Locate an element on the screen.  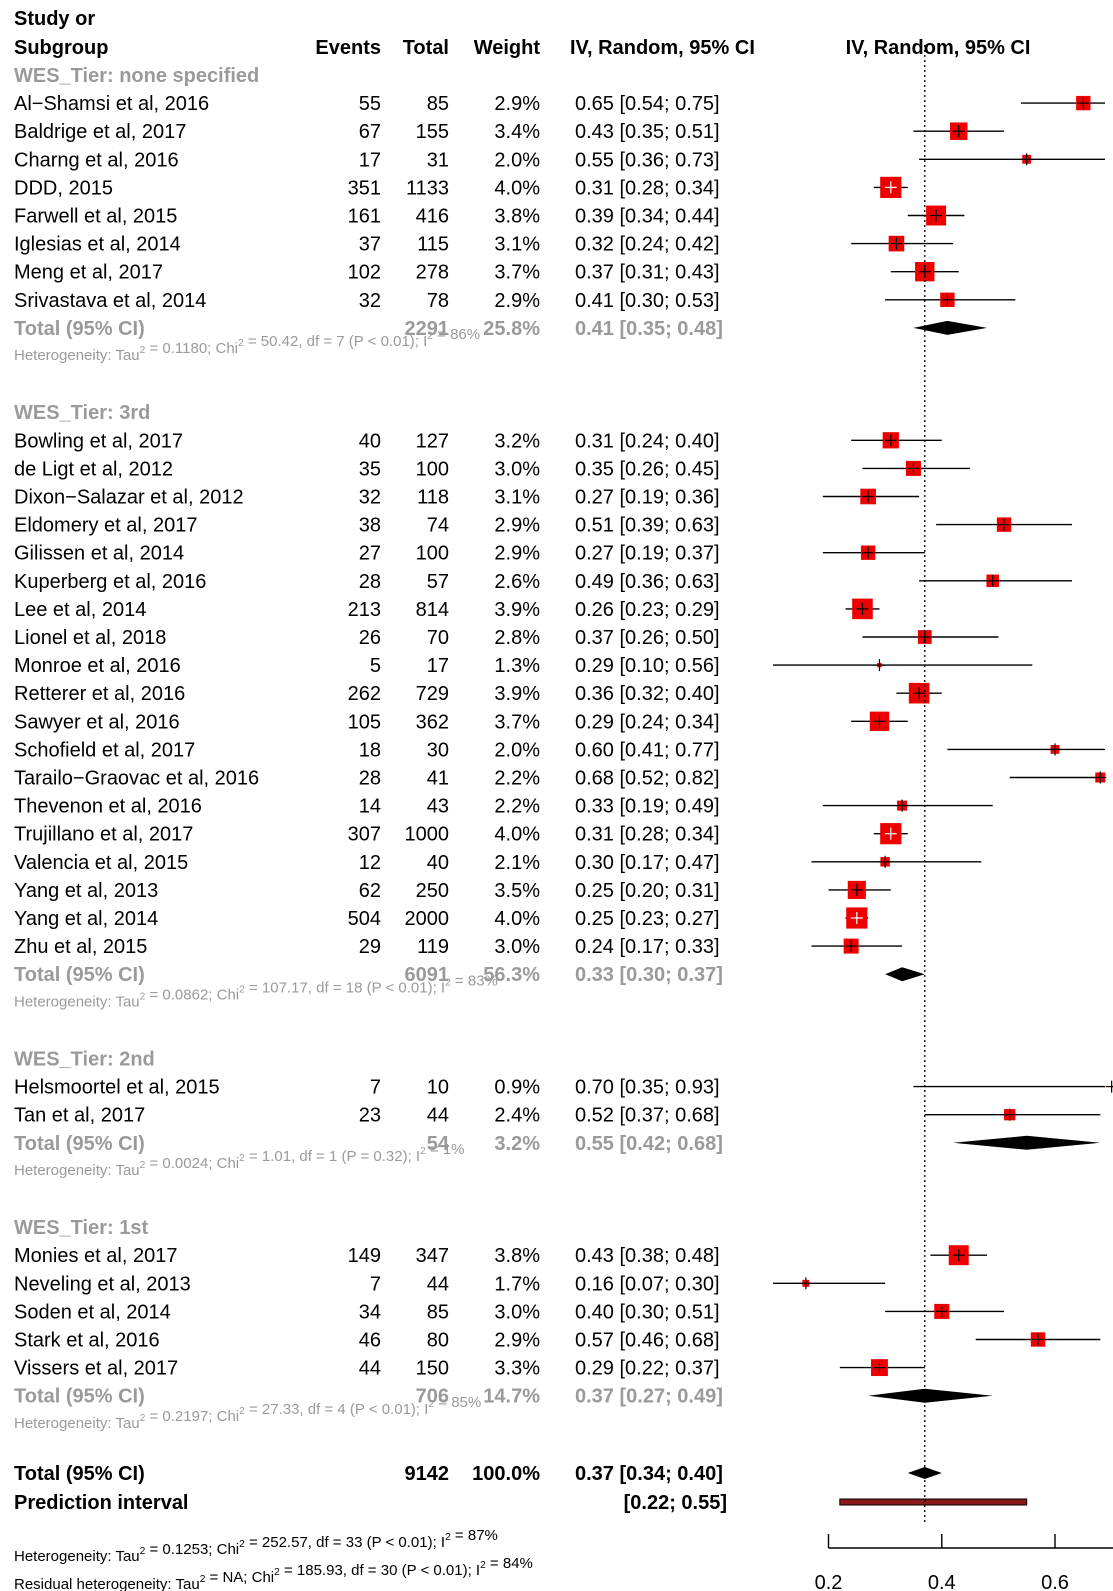
subgroup-2-study-10-events: 262 is located at coordinates (364, 694).